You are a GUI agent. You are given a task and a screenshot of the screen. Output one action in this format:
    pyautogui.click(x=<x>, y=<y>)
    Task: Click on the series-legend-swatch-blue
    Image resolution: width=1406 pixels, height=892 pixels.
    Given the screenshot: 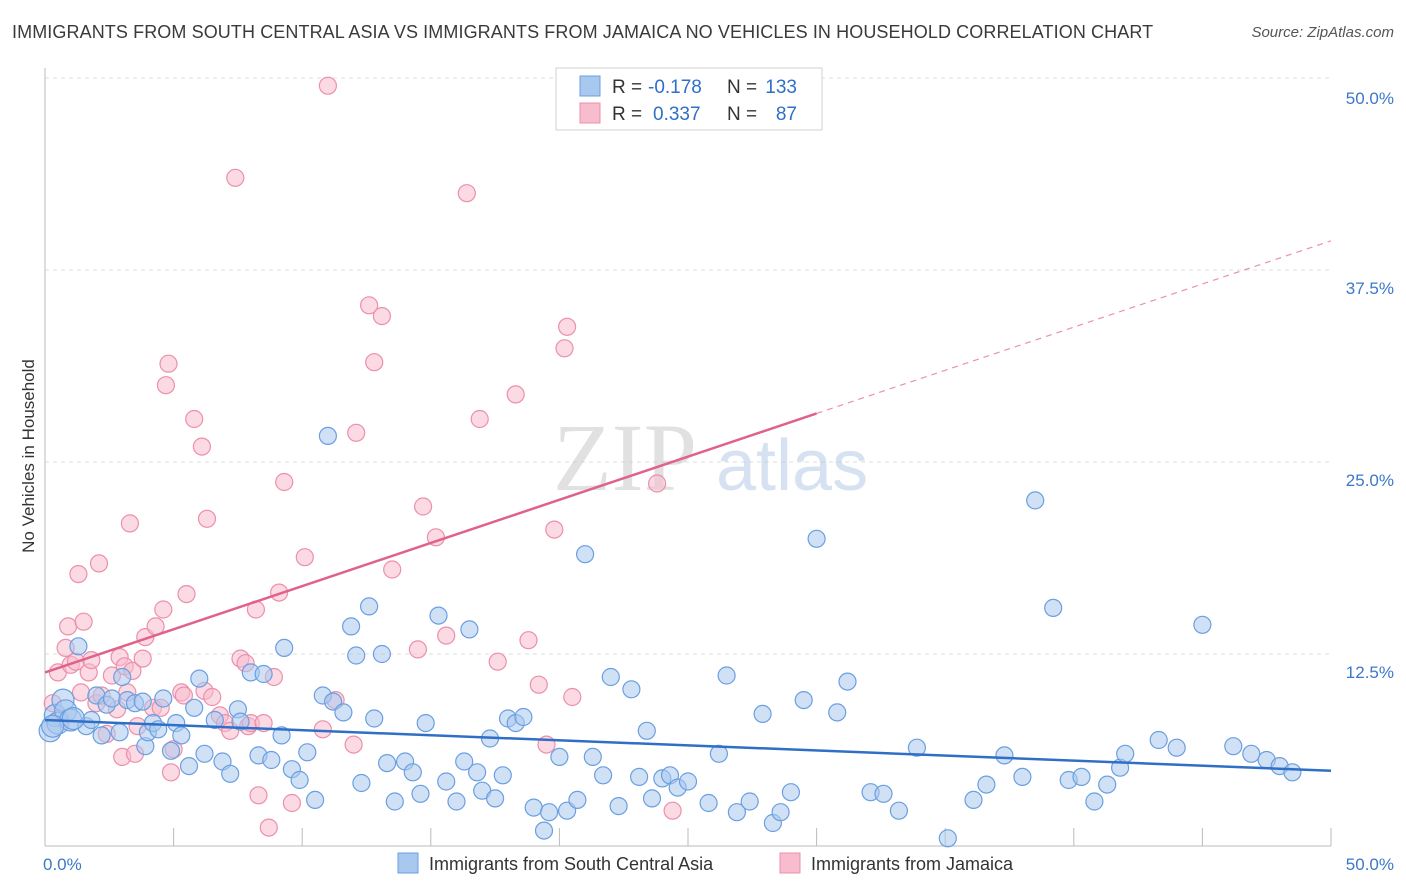 What is the action you would take?
    pyautogui.click(x=408, y=863)
    